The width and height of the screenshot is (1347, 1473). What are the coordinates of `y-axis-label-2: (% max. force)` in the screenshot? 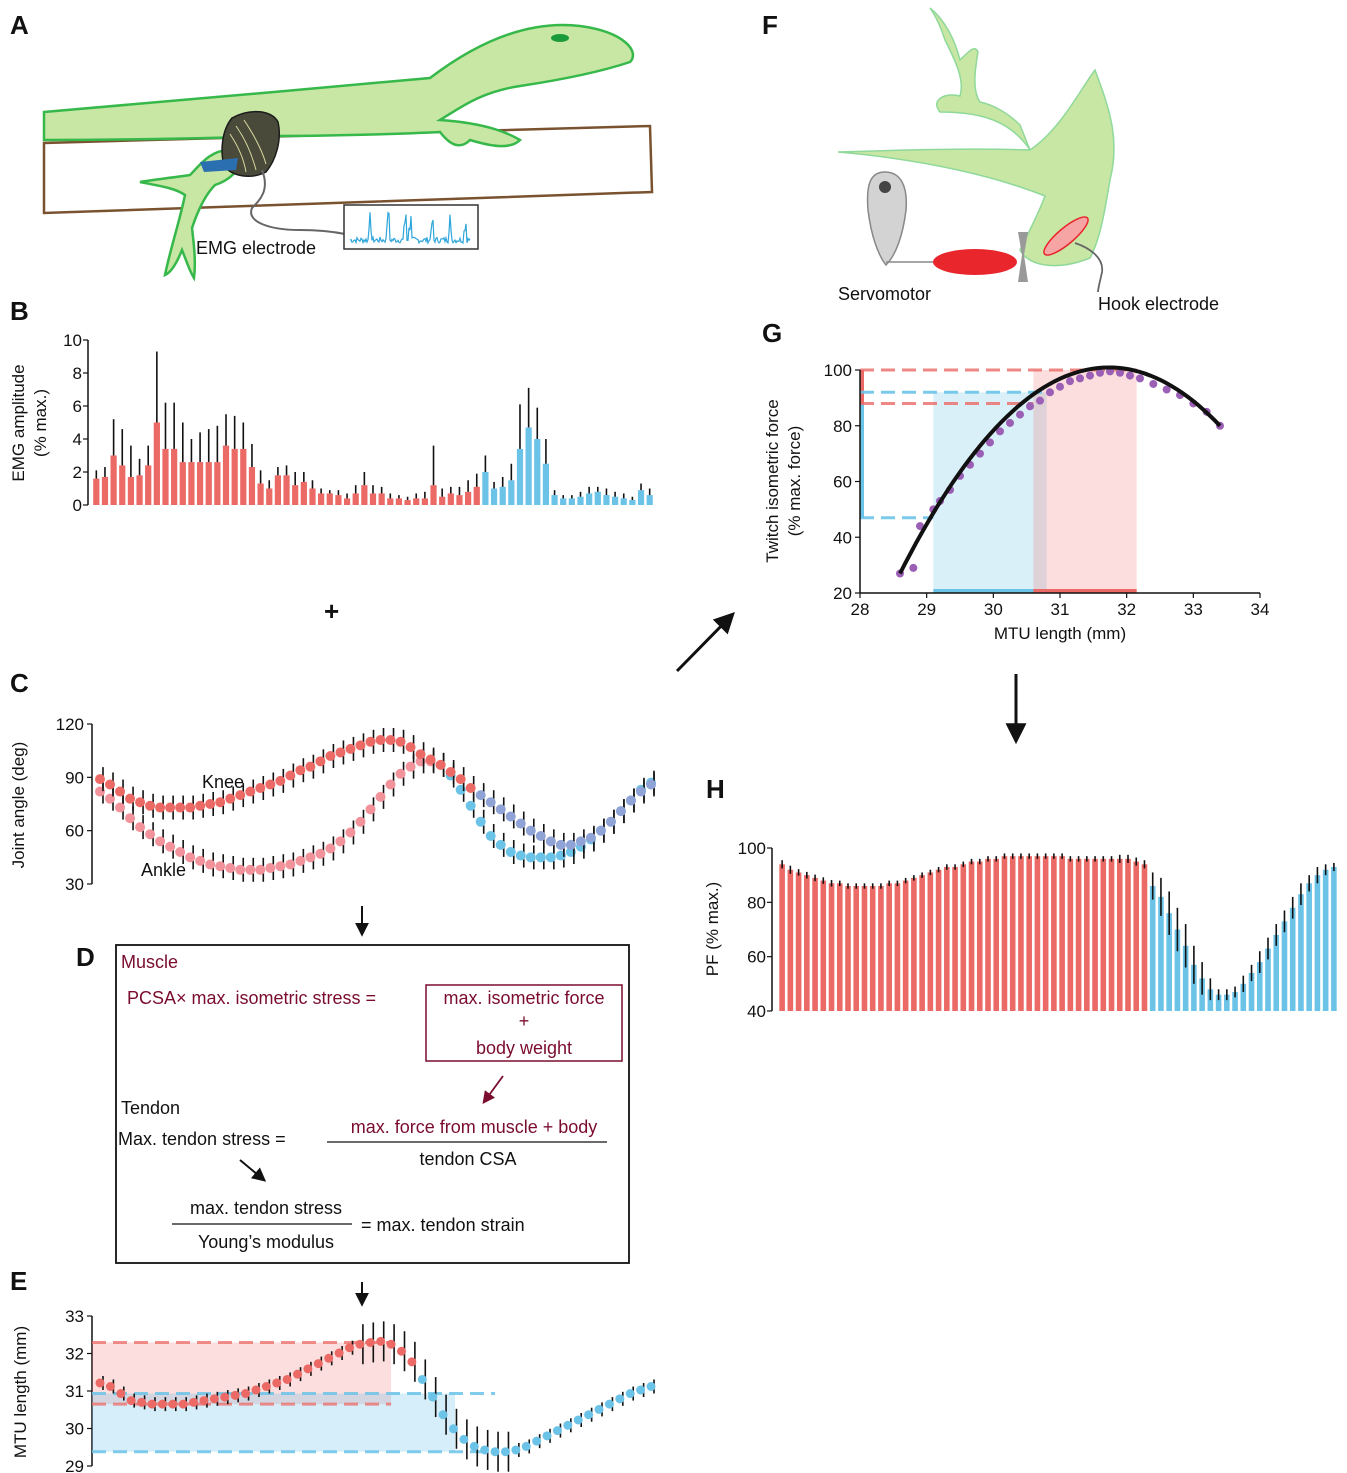 It's located at (794, 481).